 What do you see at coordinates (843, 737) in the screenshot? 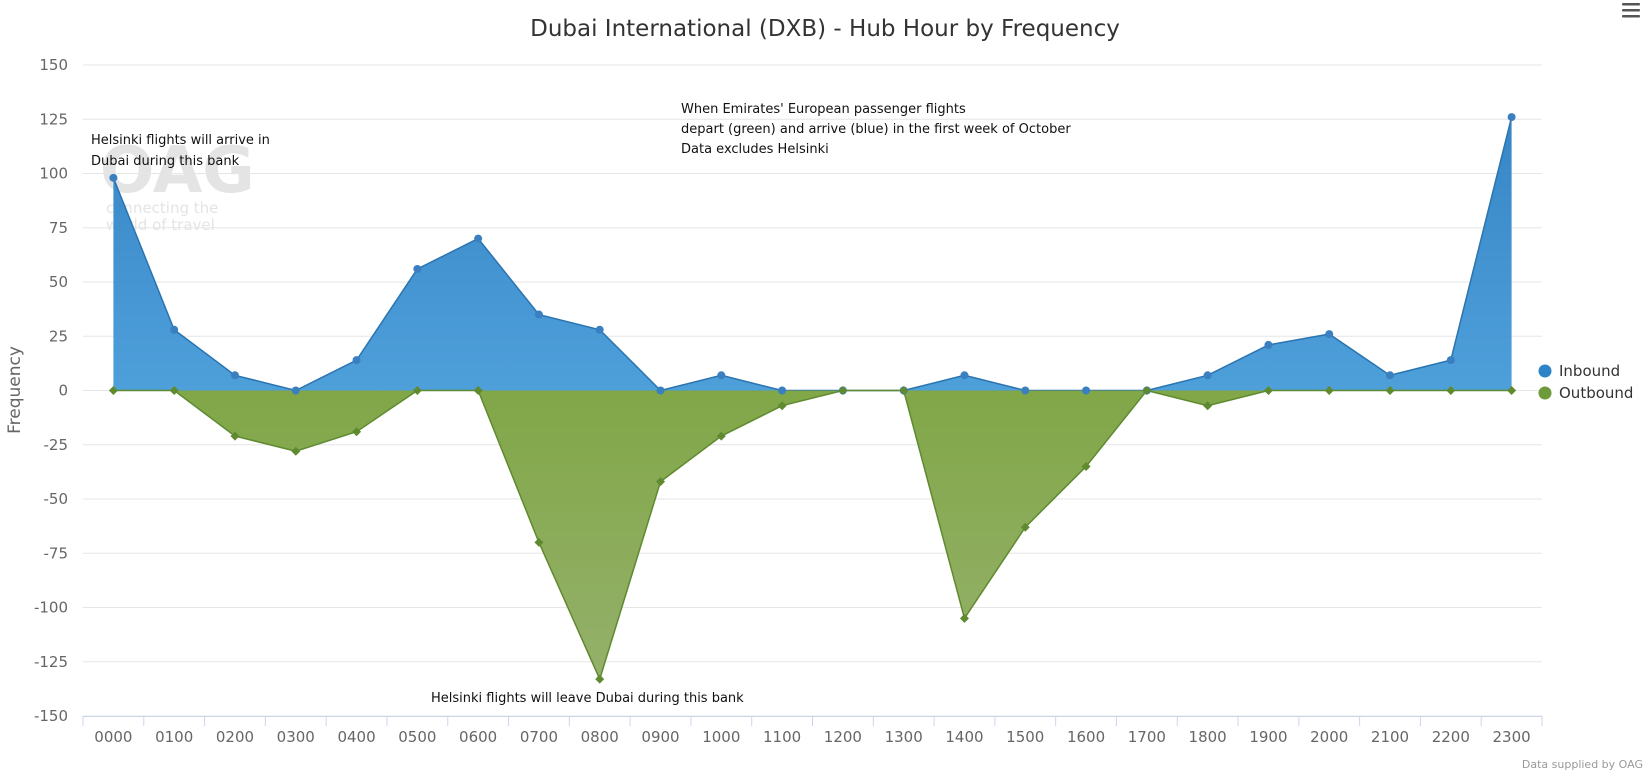
I see `x-tick-label: 1200` at bounding box center [843, 737].